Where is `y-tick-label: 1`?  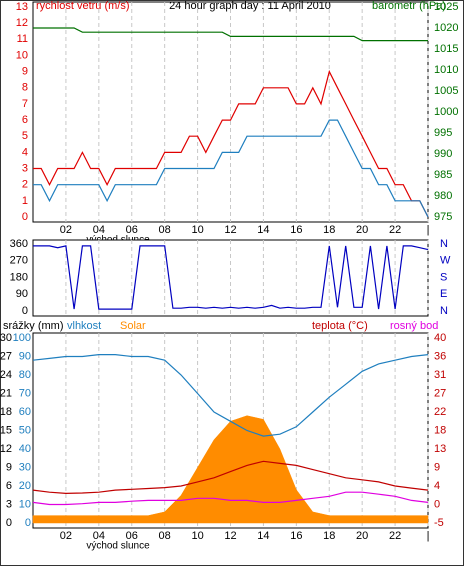
y-tick-label: 1 is located at coordinates (25, 201).